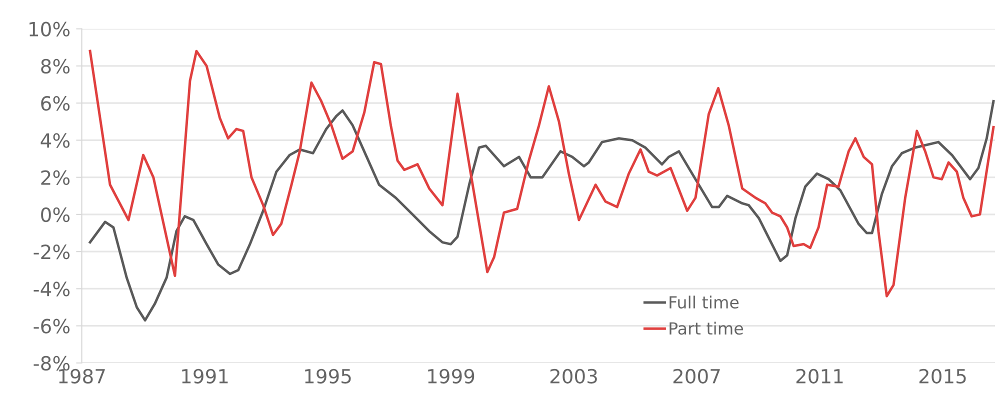  Describe the element at coordinates (55, 103) in the screenshot. I see `y-tick-label: 6%` at that location.